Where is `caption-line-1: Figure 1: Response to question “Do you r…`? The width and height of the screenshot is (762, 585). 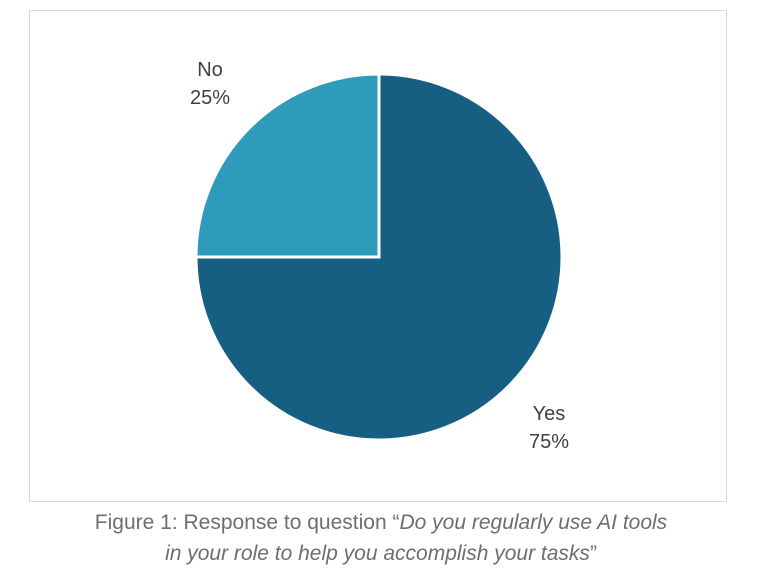
caption-line-1: Figure 1: Response to question “Do you r… is located at coordinates (381, 522).